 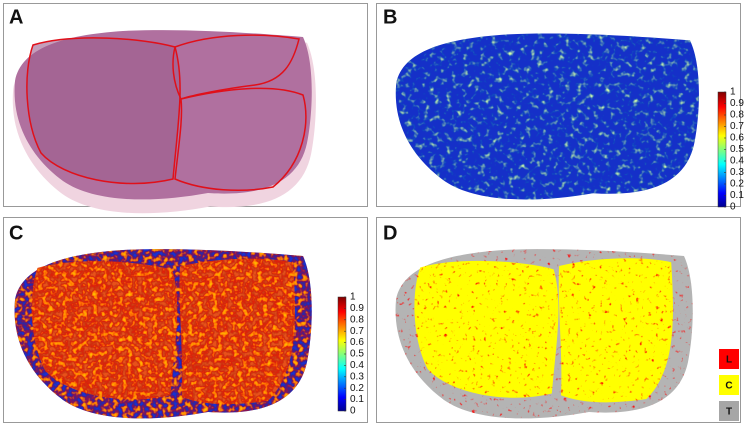 What do you see at coordinates (16, 233) in the screenshot?
I see `panel-label: C` at bounding box center [16, 233].